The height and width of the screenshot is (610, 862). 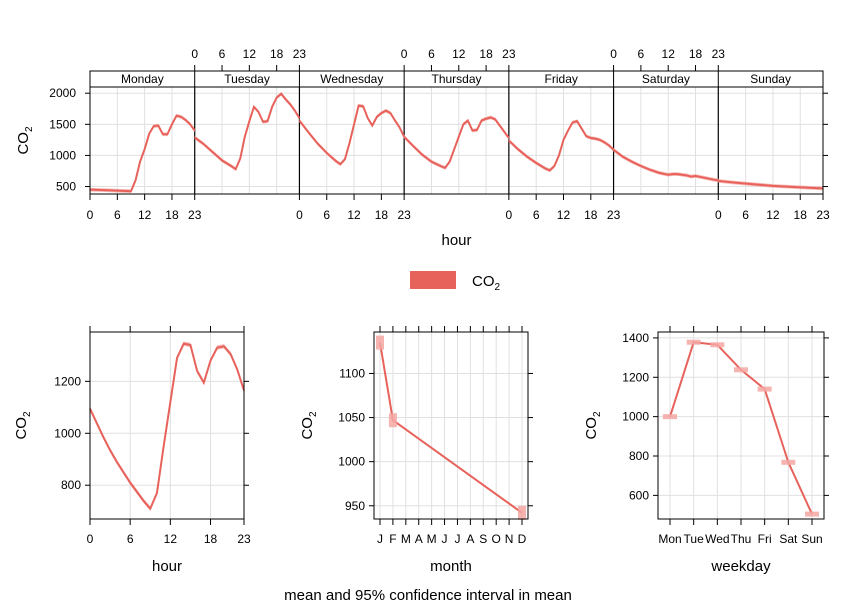 What do you see at coordinates (483, 539) in the screenshot?
I see `x-tick-label: S` at bounding box center [483, 539].